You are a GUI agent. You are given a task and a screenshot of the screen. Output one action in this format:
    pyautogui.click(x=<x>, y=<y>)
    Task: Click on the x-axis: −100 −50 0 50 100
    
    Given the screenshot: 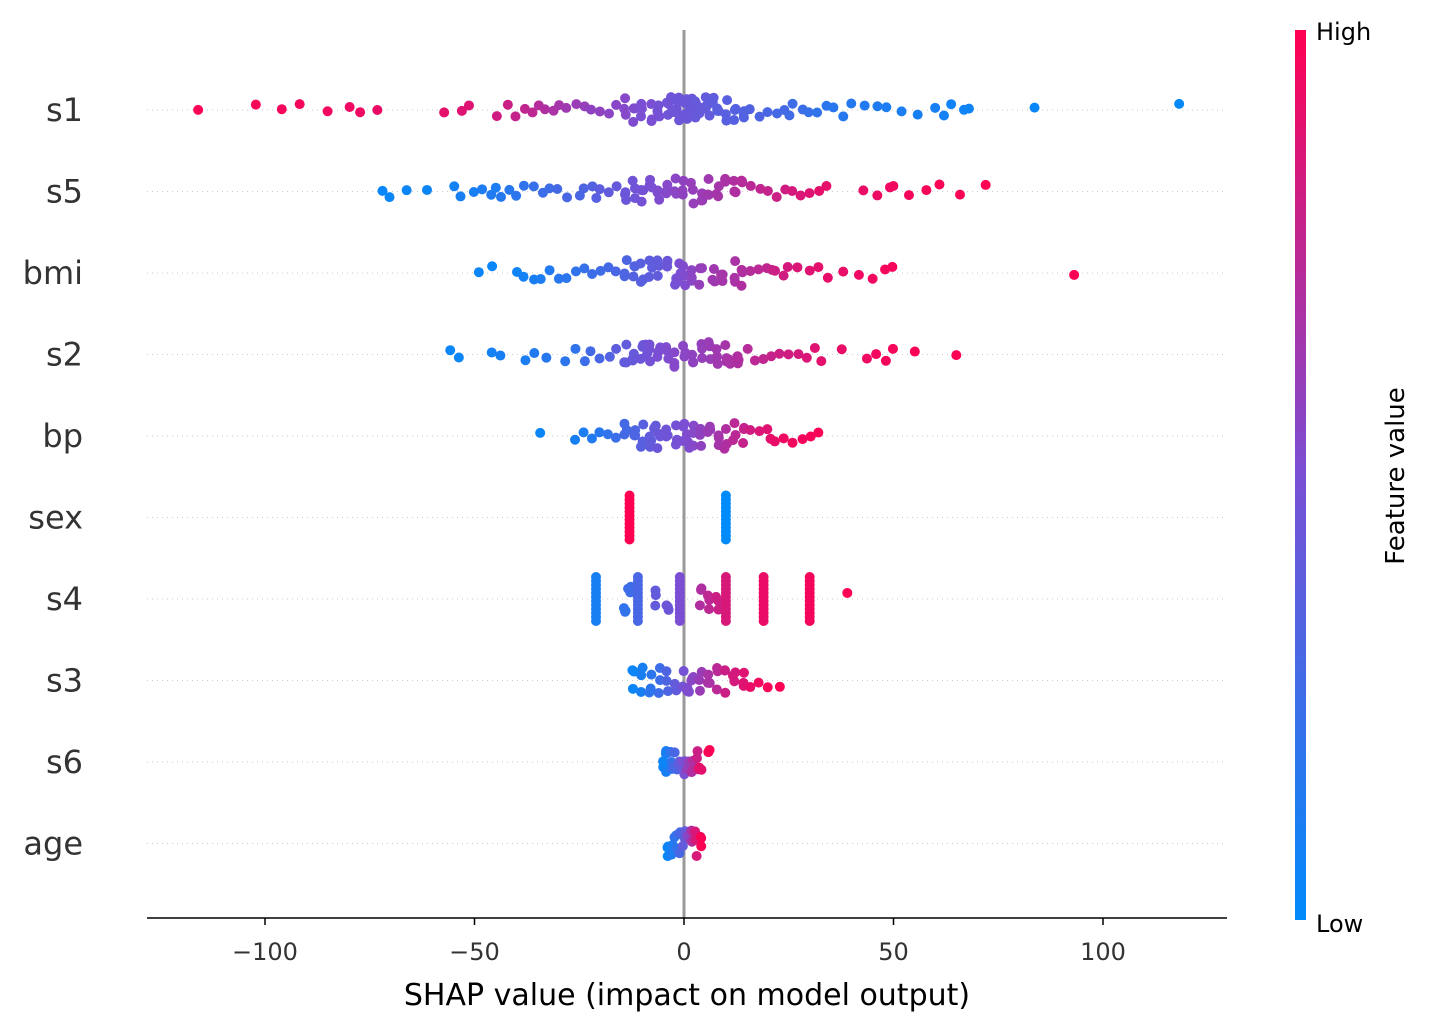 What is the action you would take?
    pyautogui.click(x=687, y=941)
    